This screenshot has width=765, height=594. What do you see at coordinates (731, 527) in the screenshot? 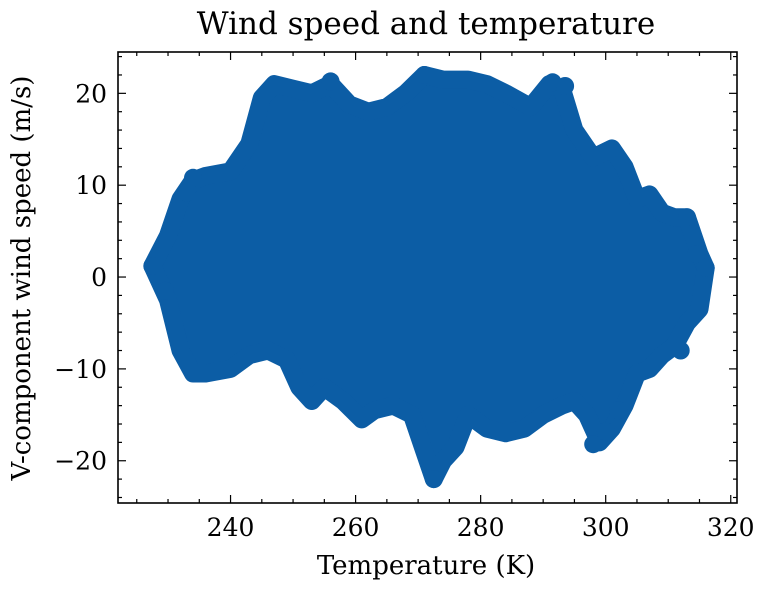
I see `x-tick-label: 320` at bounding box center [731, 527].